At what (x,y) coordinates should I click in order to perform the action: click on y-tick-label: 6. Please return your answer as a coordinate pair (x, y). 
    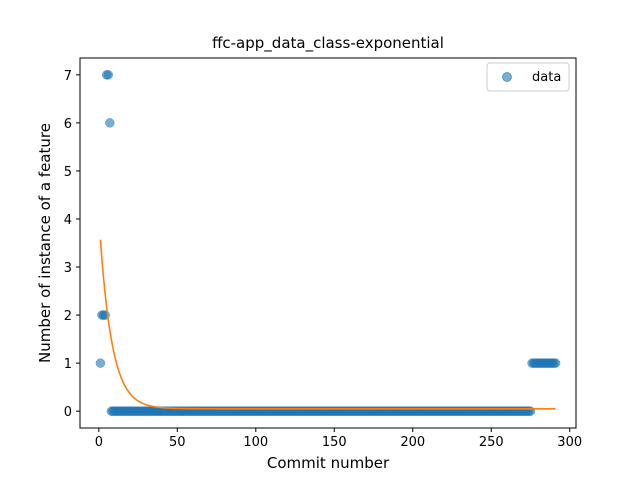
    Looking at the image, I should click on (68, 124).